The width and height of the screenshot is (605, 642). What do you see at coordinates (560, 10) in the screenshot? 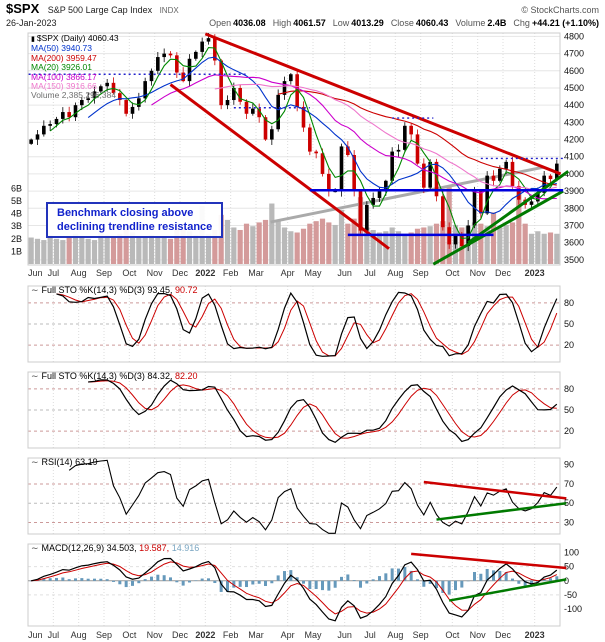
I see `copyright-label: © StockCharts.com` at bounding box center [560, 10].